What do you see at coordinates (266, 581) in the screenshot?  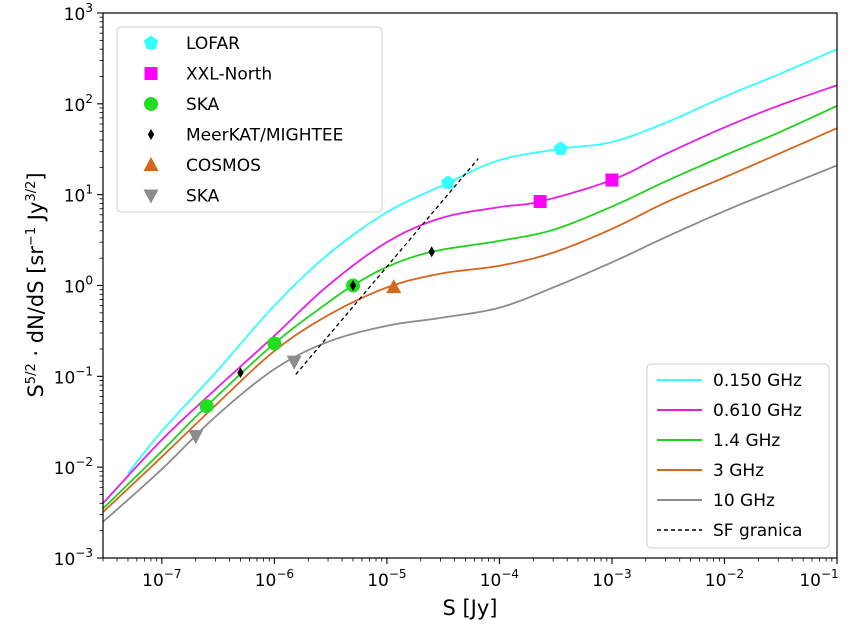 I see `x-tick-label-1-base: 10` at bounding box center [266, 581].